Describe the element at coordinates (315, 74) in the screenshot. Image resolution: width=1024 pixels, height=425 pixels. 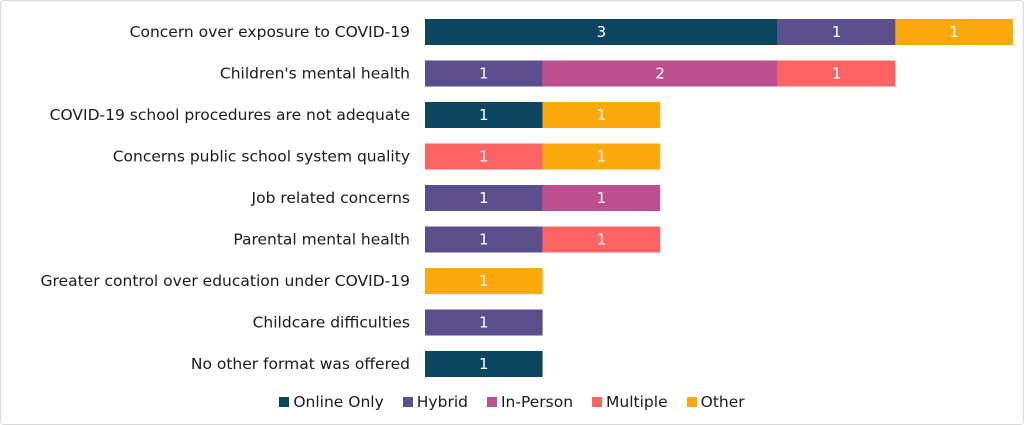
I see `category-label: Children's mental health` at that location.